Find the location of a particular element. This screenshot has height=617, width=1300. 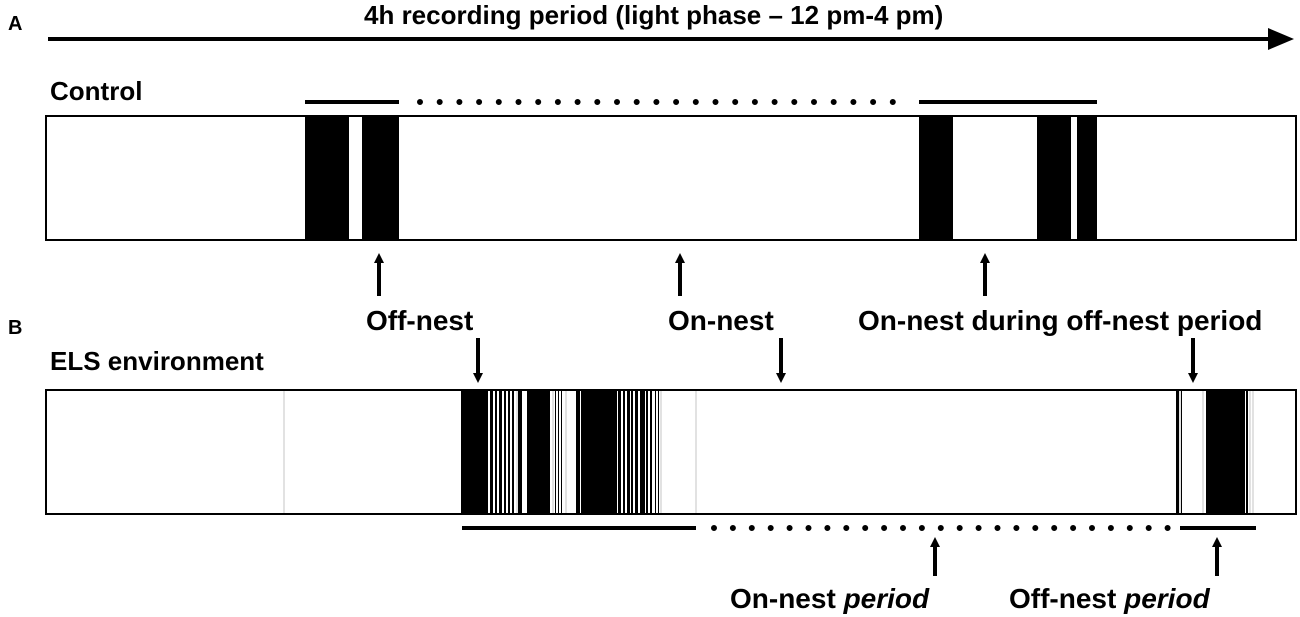

off-nest-period-label: Off-nest period is located at coordinates (1109, 599).